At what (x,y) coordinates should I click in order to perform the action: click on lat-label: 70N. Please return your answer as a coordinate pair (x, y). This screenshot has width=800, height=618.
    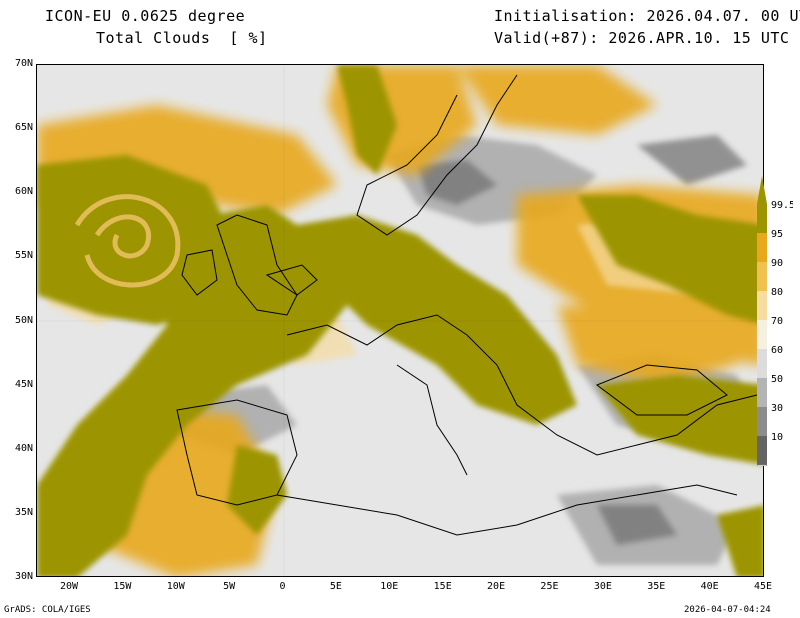
    Looking at the image, I should click on (23, 63).